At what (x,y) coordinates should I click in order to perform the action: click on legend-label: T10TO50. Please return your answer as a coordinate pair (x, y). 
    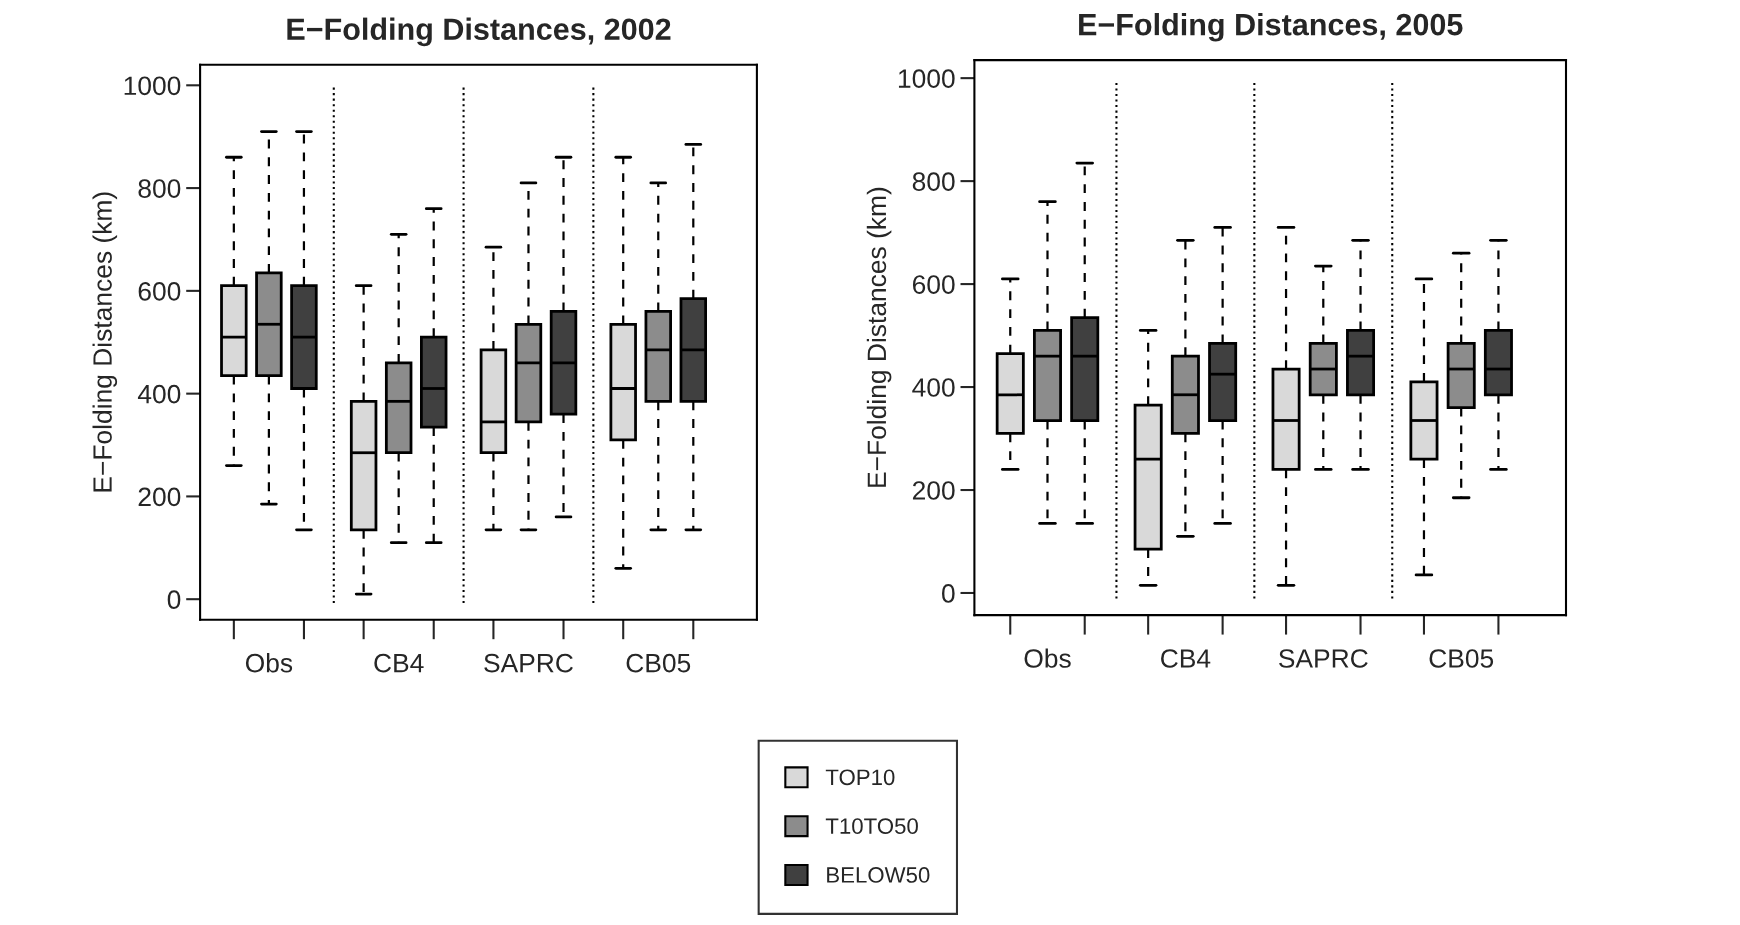
    Looking at the image, I should click on (871, 826).